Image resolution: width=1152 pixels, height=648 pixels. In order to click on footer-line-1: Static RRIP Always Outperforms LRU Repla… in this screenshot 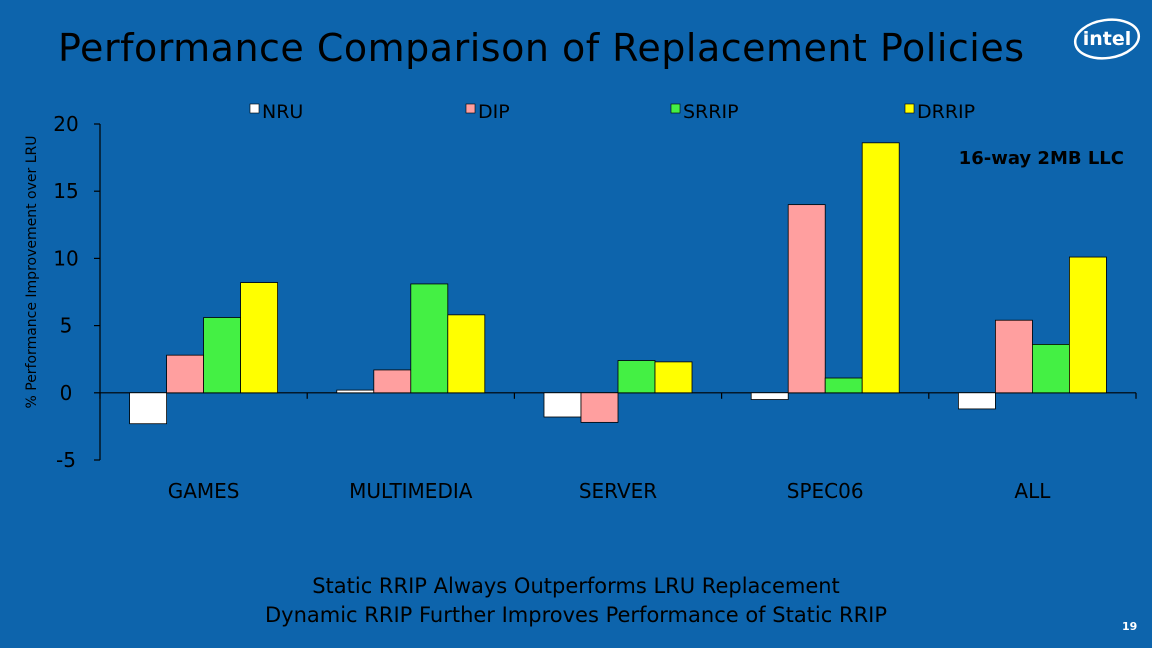, I will do `click(576, 586)`.